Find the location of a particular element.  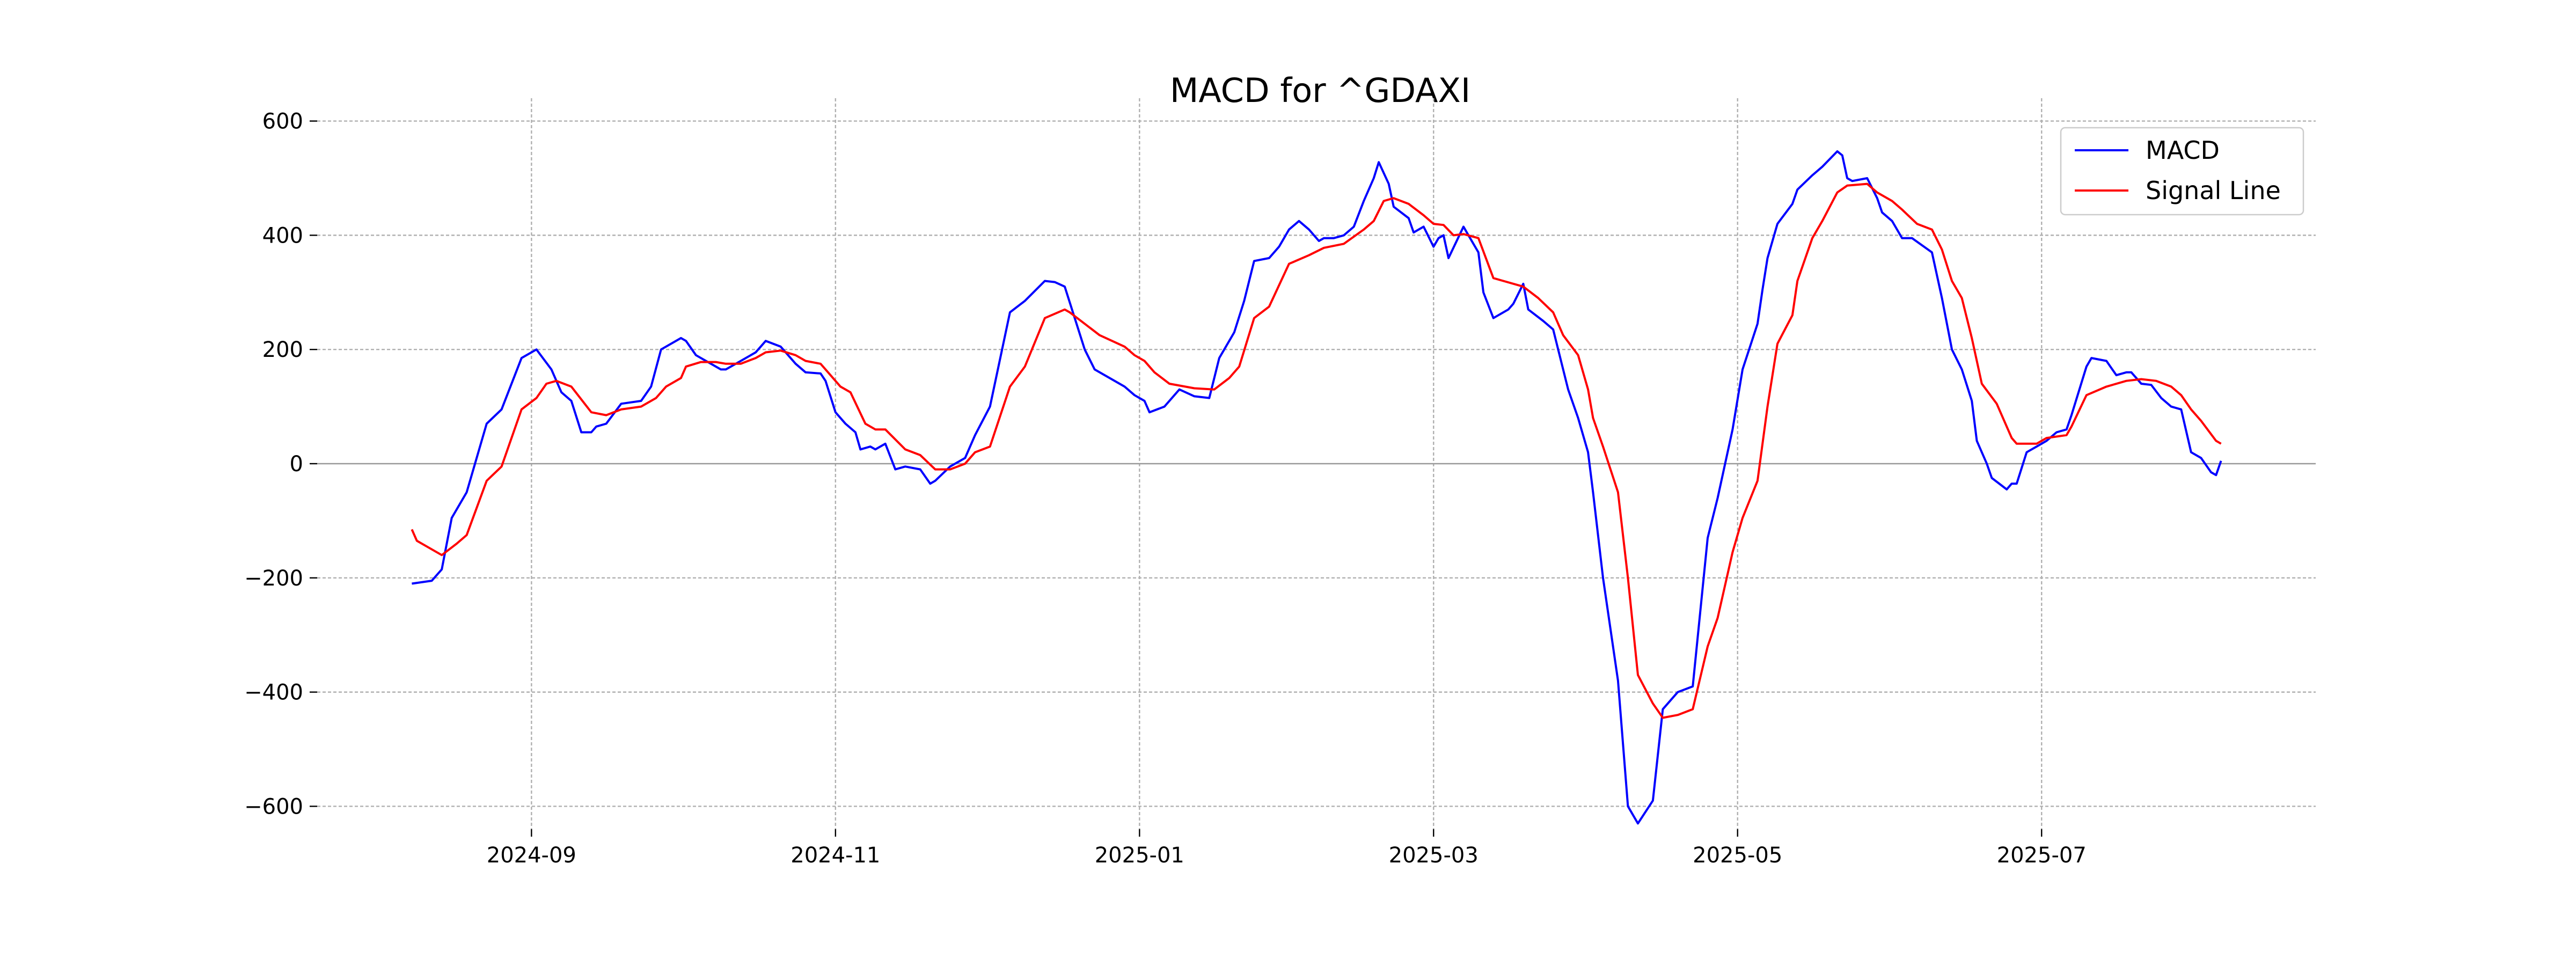

y-tick-label: −600 is located at coordinates (273, 806).